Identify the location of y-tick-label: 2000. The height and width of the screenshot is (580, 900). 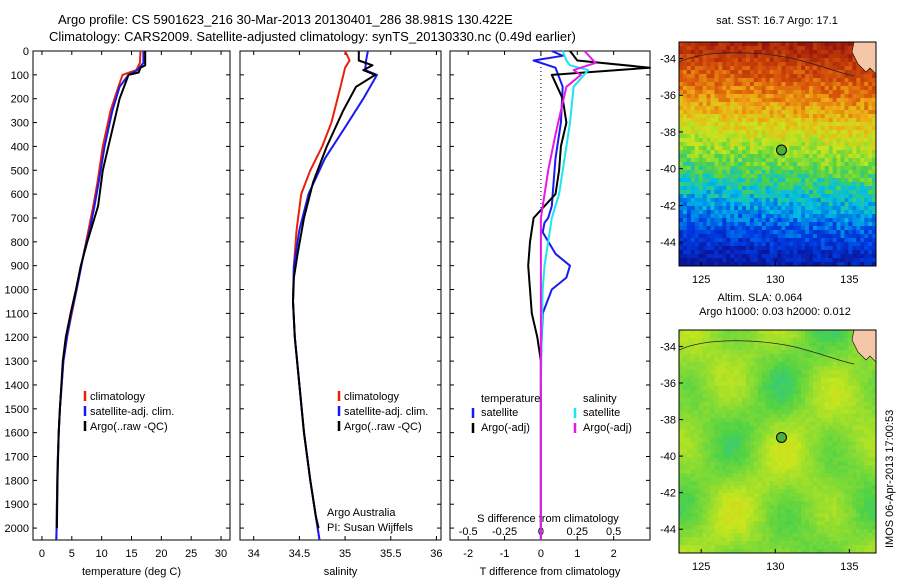
(17, 529).